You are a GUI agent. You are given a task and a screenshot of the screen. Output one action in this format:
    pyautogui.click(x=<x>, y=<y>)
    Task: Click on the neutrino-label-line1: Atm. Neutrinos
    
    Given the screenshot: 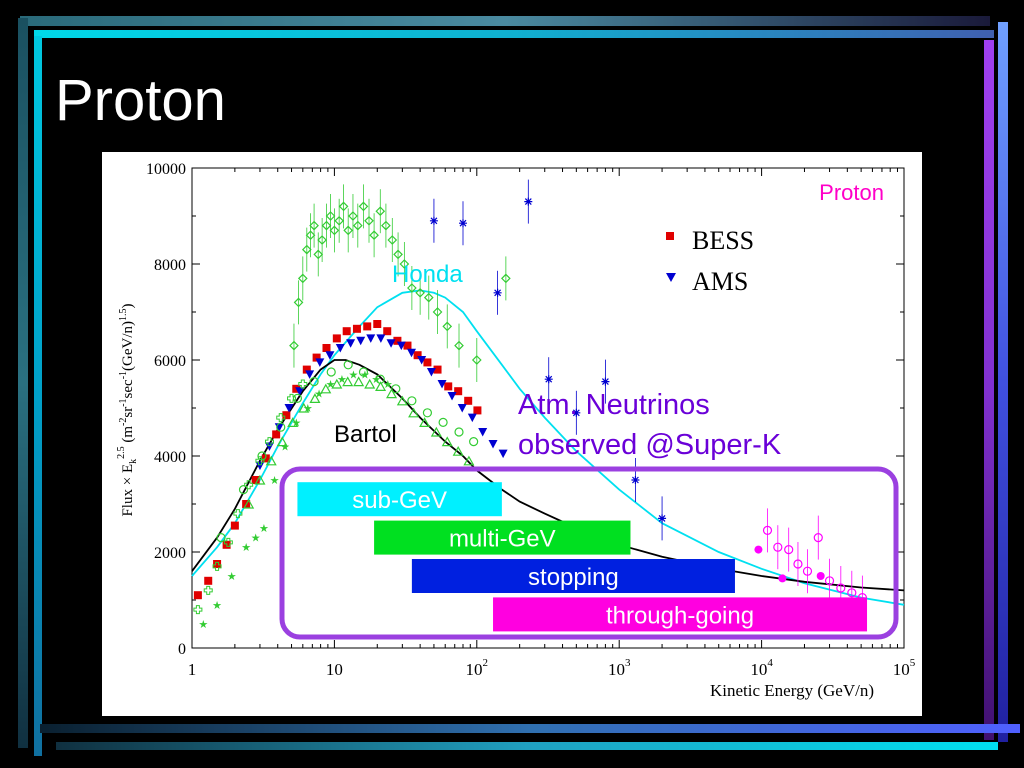 What is the action you would take?
    pyautogui.click(x=614, y=405)
    